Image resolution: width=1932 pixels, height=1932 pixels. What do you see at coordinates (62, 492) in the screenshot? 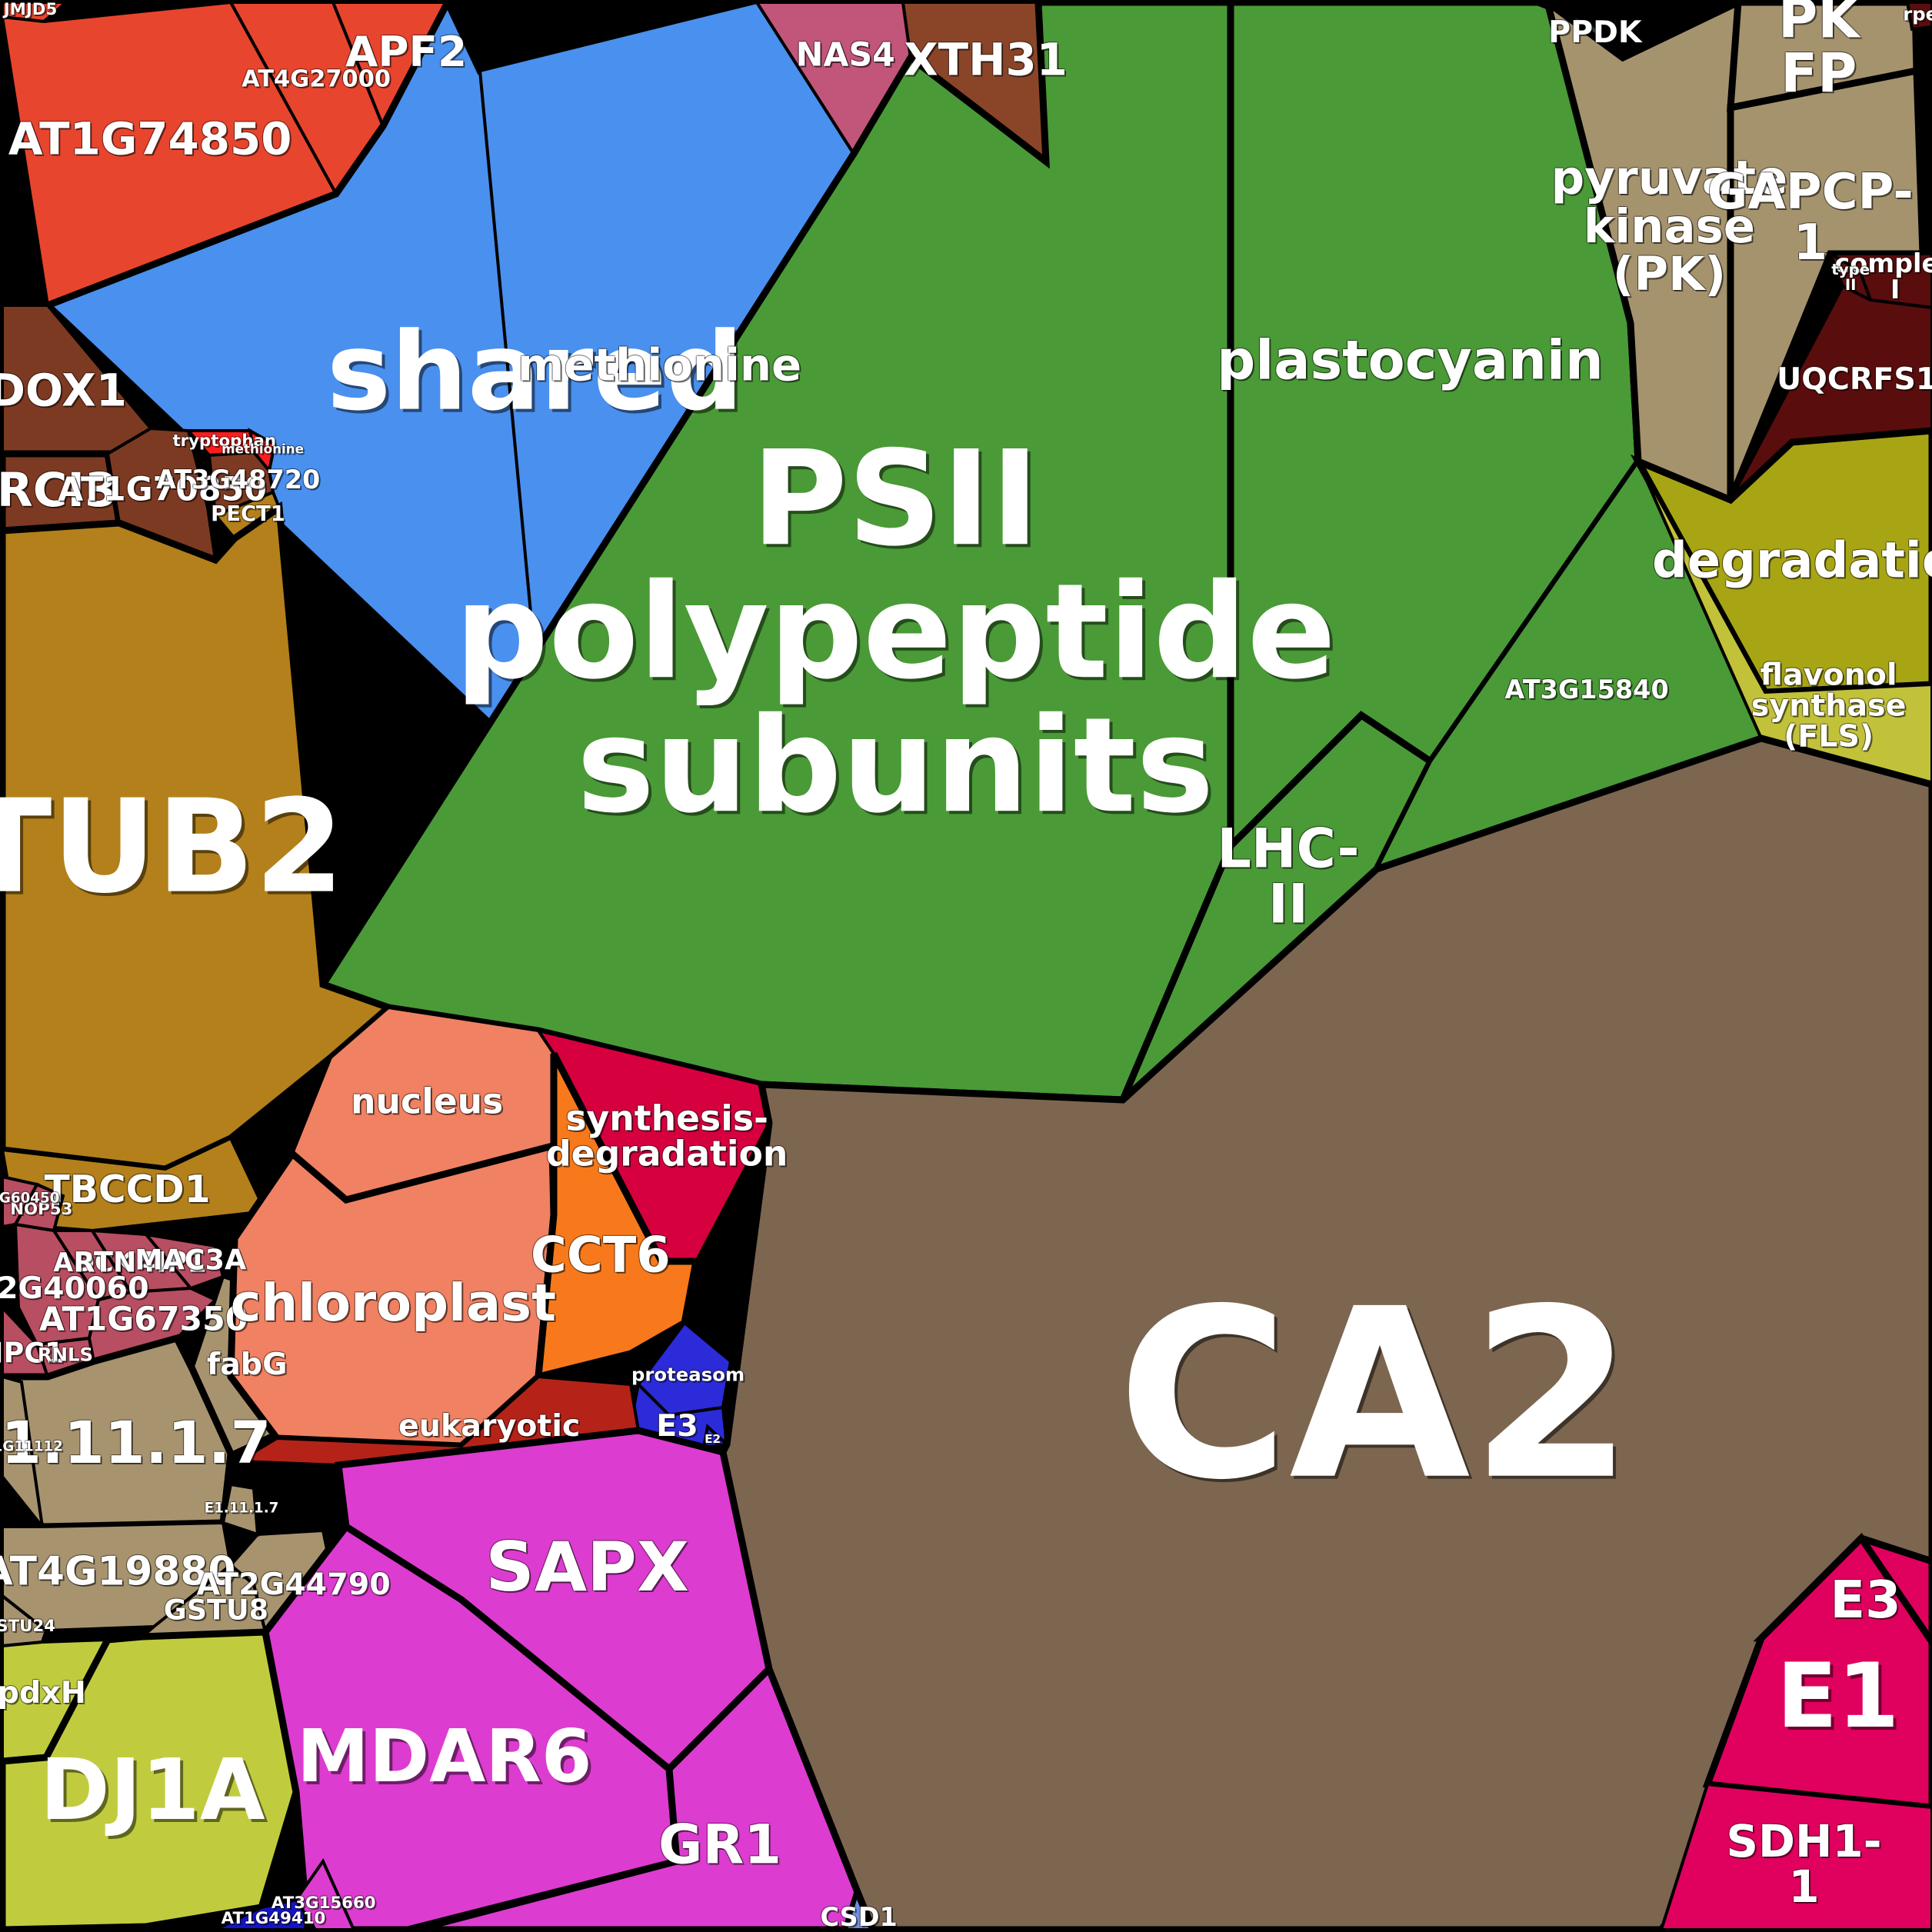
I see `voronoi-cell-rci3` at bounding box center [62, 492].